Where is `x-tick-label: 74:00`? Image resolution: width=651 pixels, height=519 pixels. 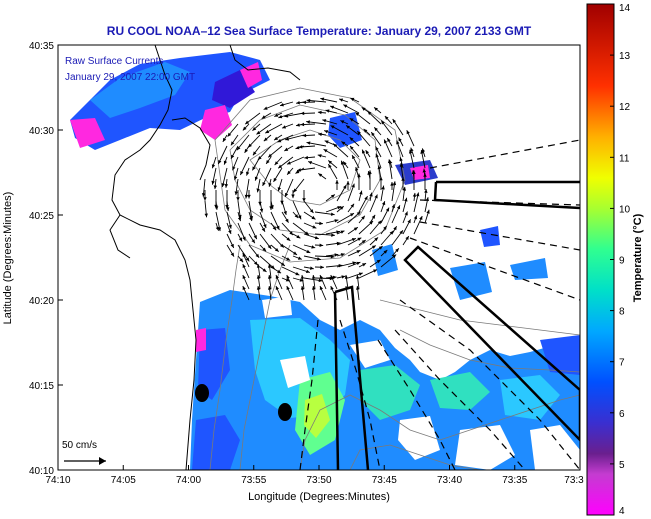
x-tick-label: 74:00 is located at coordinates (188, 480).